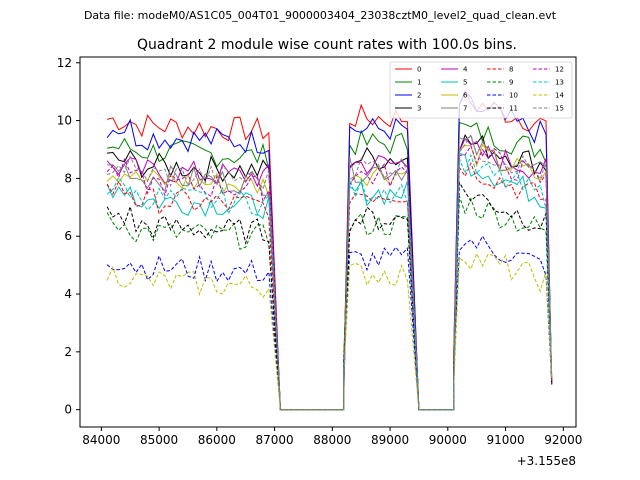 This screenshot has width=640, height=480. I want to click on x-tick-label: 84000, so click(101, 440).